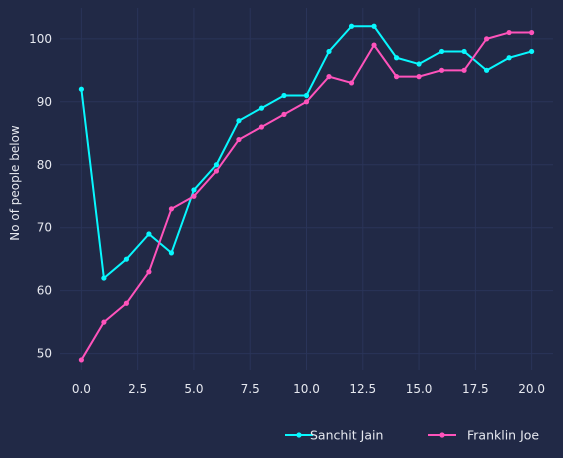 This screenshot has width=563, height=458. What do you see at coordinates (81, 389) in the screenshot?
I see `x-tick-label: 0.0` at bounding box center [81, 389].